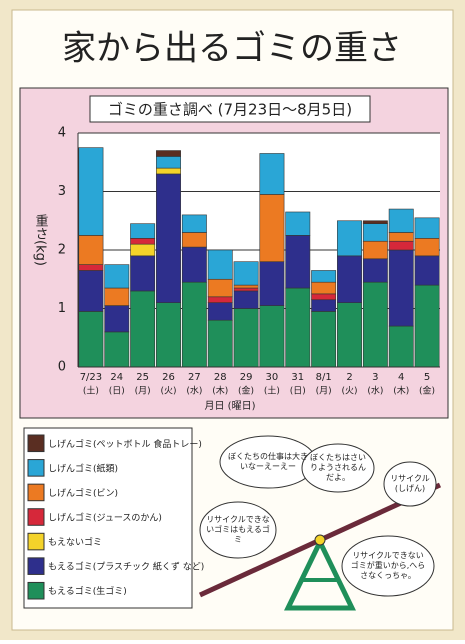 Image resolution: width=465 pixels, height=644 pixels. Describe the element at coordinates (105, 518) in the screenshot. I see `legend-label: しげんゴミ(ジュースのかん)` at that location.